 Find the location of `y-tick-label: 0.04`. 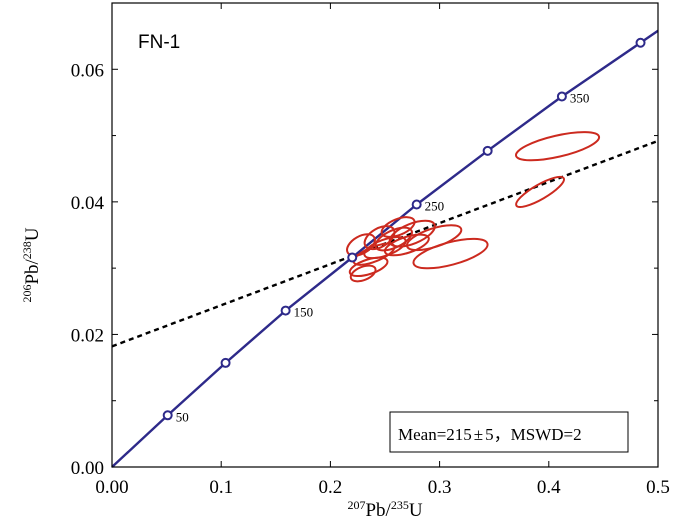

y-tick-label: 0.04 is located at coordinates (88, 203).